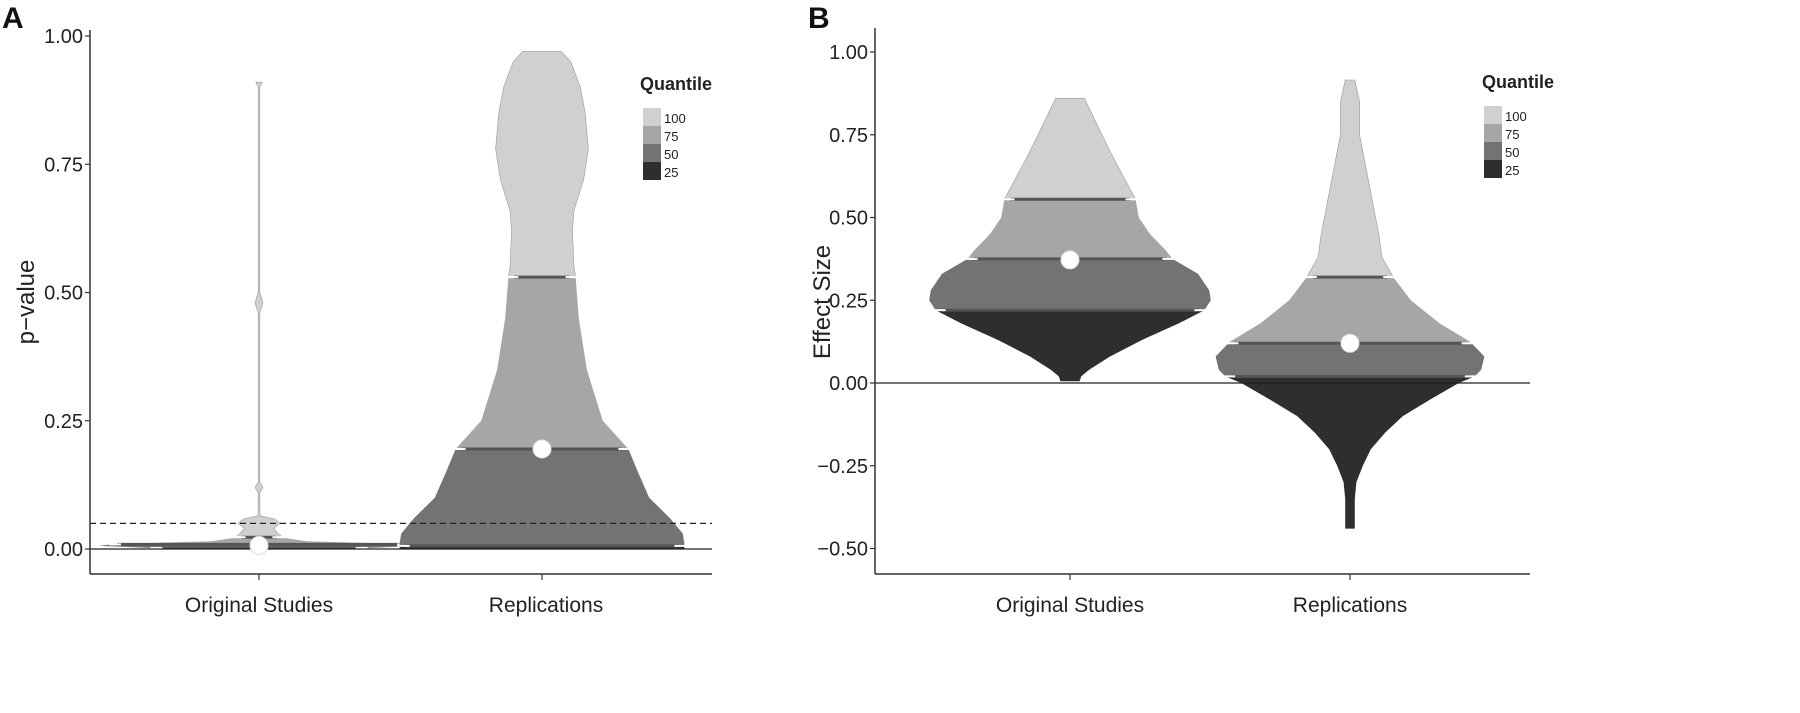 Image resolution: width=1800 pixels, height=713 pixels. Describe the element at coordinates (1070, 346) in the screenshot. I see `violin-band-q25-original-studies` at that location.